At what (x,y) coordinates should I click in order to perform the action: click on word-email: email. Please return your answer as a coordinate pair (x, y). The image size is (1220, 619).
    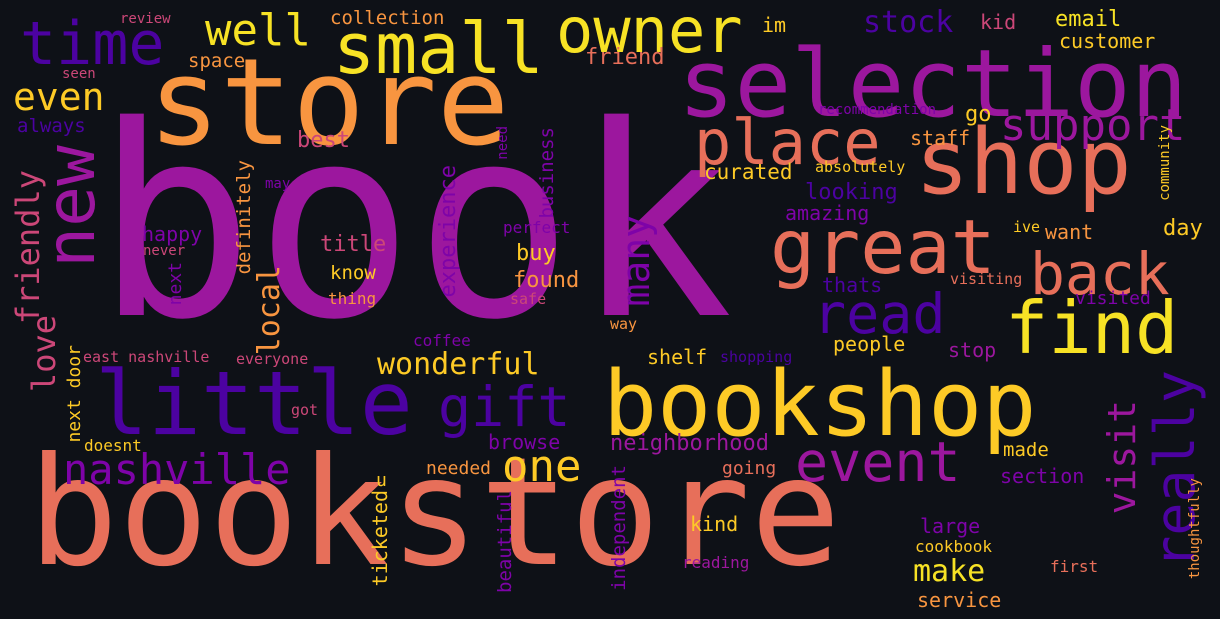
    Looking at the image, I should click on (1088, 19).